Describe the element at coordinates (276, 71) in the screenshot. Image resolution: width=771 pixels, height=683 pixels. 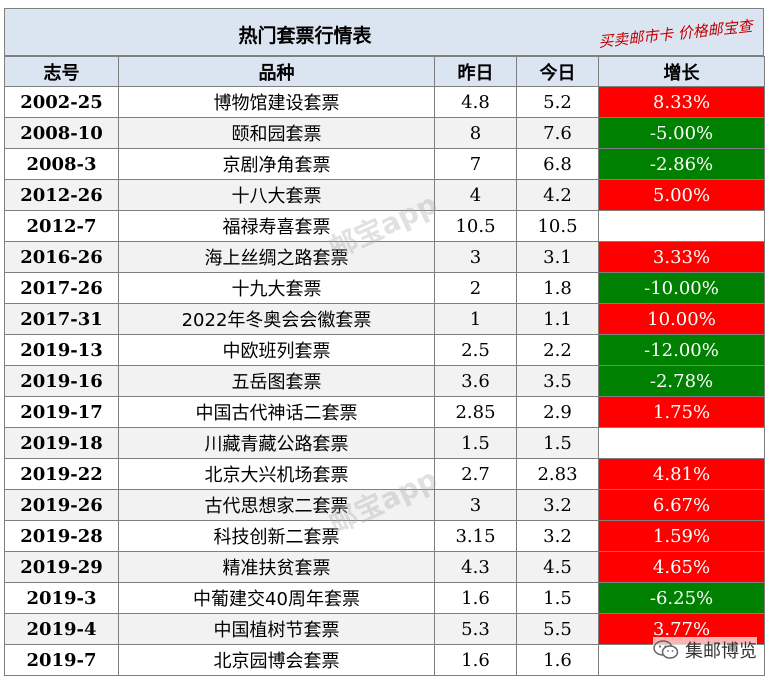
I see `column-header-name: 品种` at that location.